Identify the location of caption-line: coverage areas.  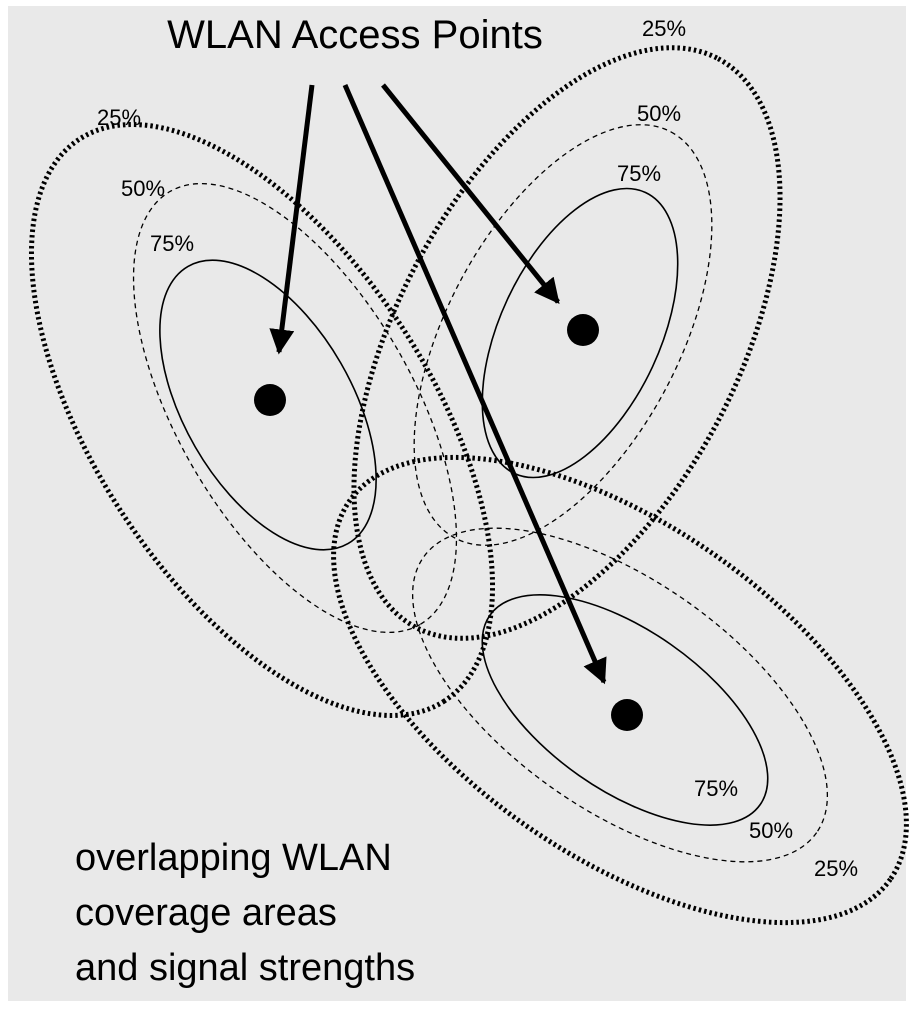
(206, 913).